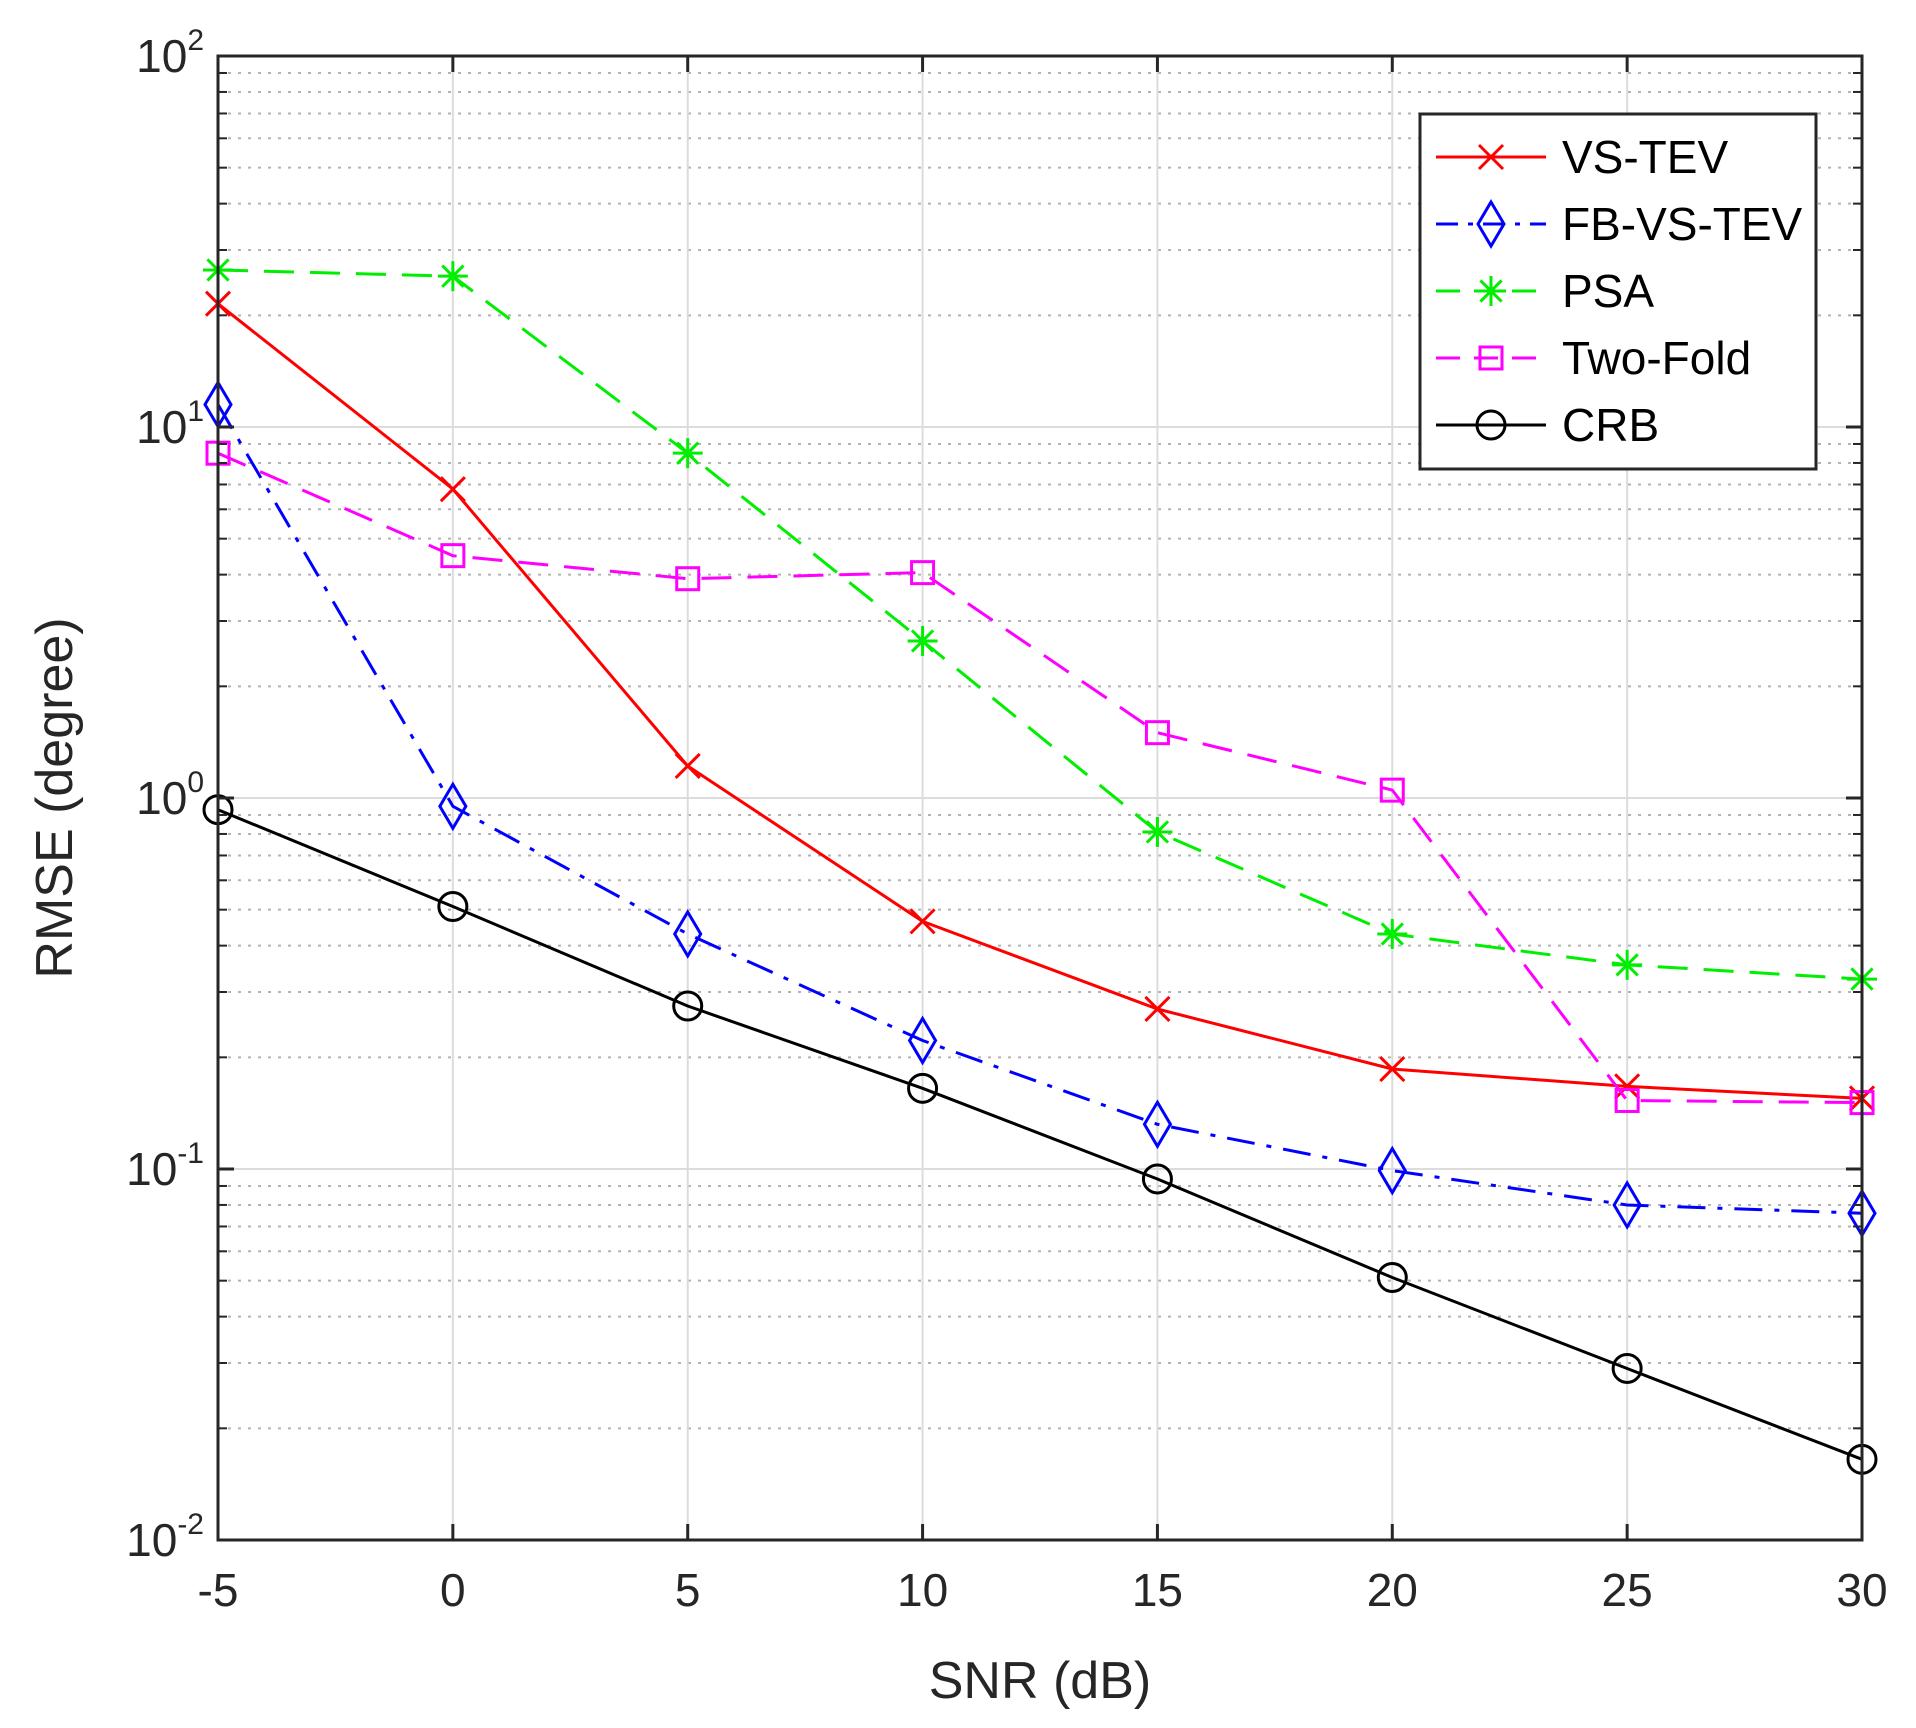 This screenshot has height=1728, width=1916. Describe the element at coordinates (1392, 1590) in the screenshot. I see `x-tick-label: 20` at that location.